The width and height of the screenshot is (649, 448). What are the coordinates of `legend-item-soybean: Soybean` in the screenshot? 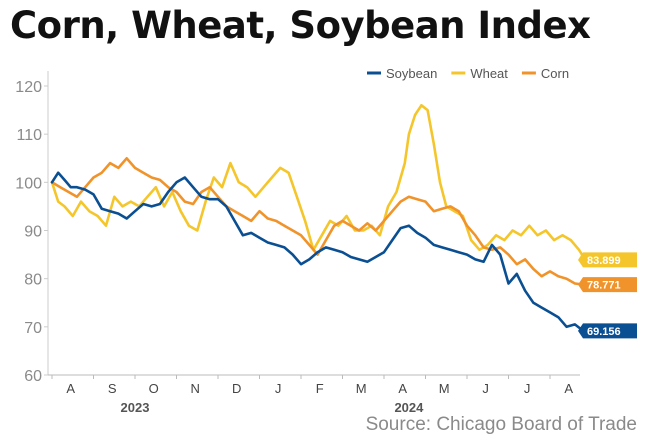 It's located at (402, 73).